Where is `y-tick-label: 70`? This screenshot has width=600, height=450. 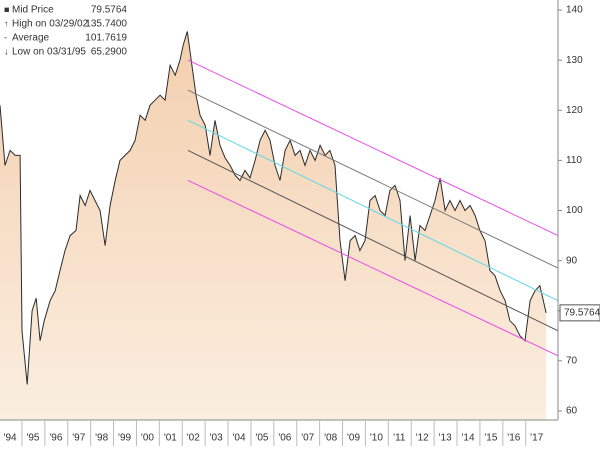 y-tick-label: 70 is located at coordinates (572, 360).